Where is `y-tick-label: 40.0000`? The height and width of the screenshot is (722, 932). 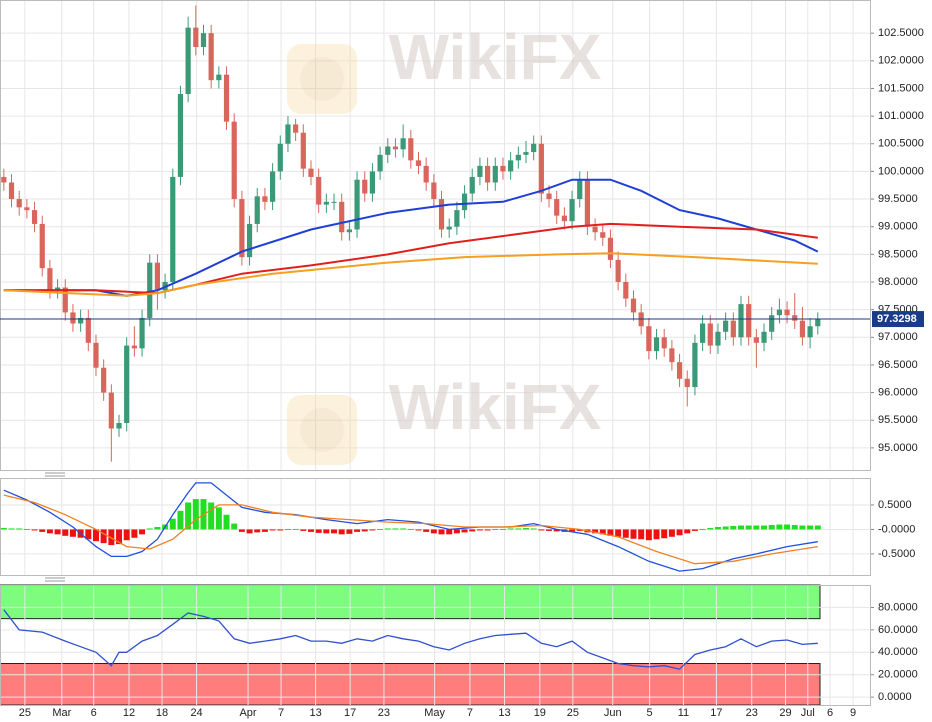
y-tick-label: 40.0000 is located at coordinates (898, 652).